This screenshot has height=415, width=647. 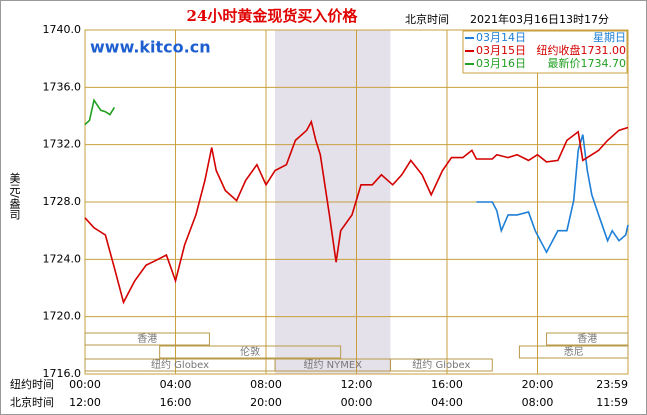 What do you see at coordinates (501, 63) in the screenshot?
I see `legend-name: 03月16日` at bounding box center [501, 63].